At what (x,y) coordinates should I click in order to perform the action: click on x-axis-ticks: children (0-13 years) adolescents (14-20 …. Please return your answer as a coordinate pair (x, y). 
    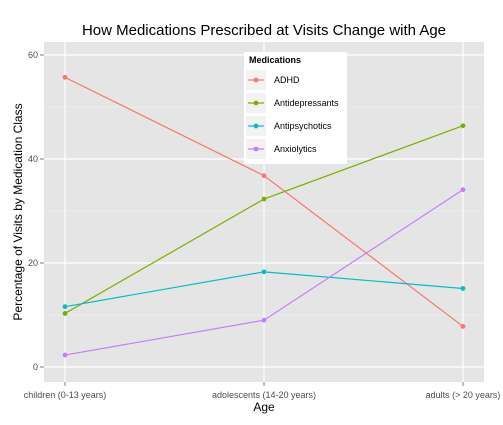
    Looking at the image, I should click on (262, 391).